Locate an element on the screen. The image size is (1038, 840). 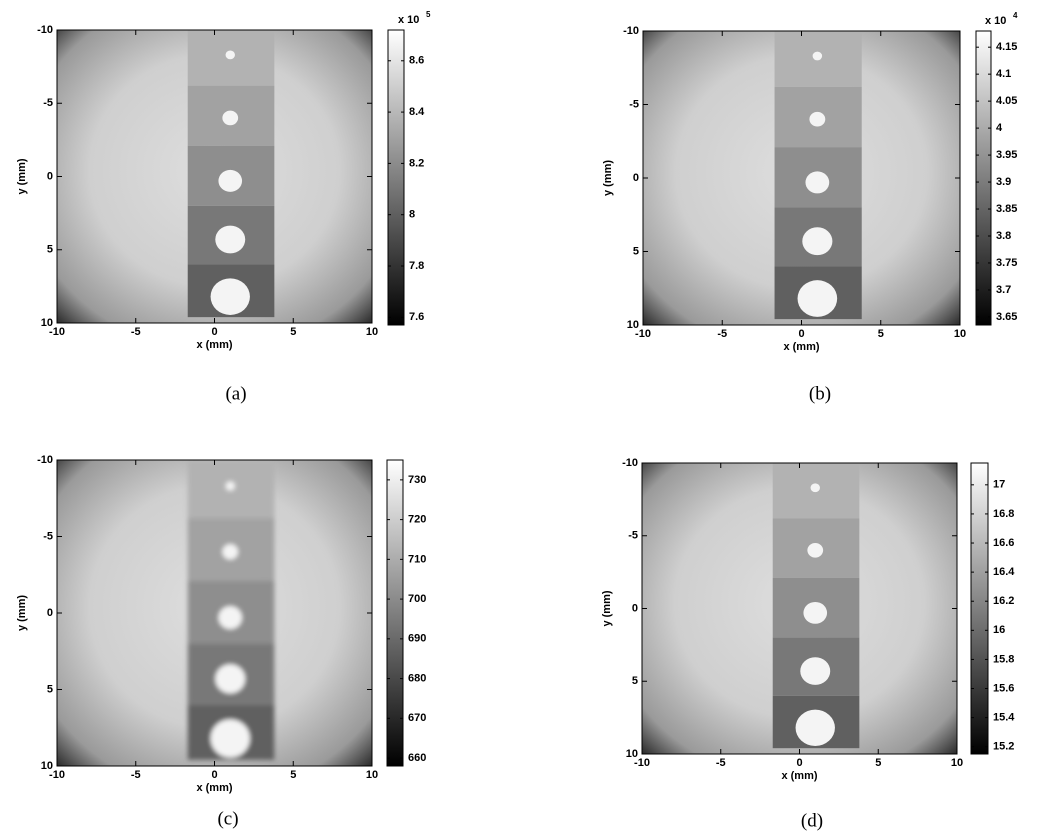
colorbar-tick-label: 15.2 is located at coordinates (1003, 747).